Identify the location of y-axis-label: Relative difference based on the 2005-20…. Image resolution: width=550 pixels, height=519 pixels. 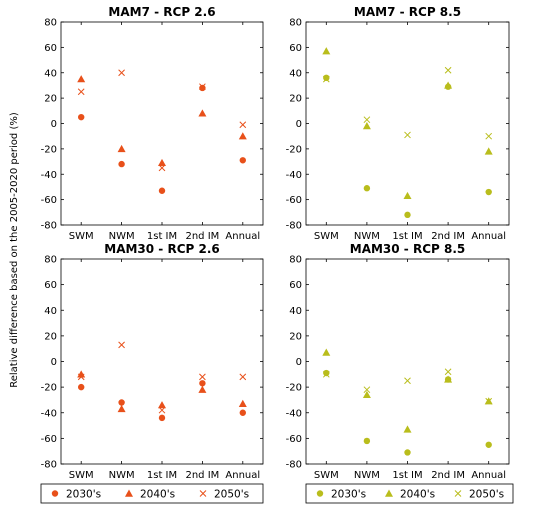
(14, 250).